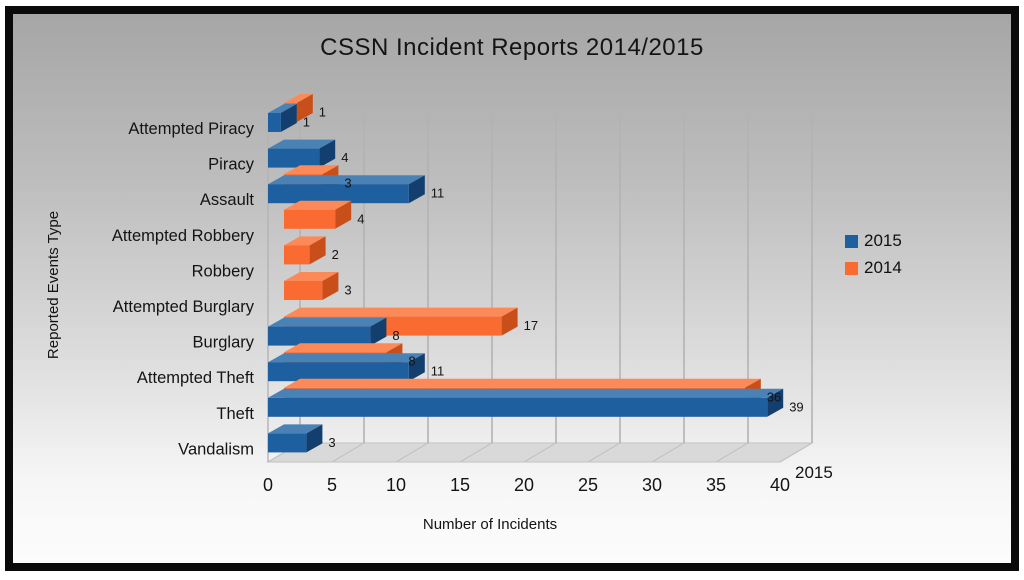 The height and width of the screenshot is (580, 1024). I want to click on x-tick-label: 20, so click(524, 485).